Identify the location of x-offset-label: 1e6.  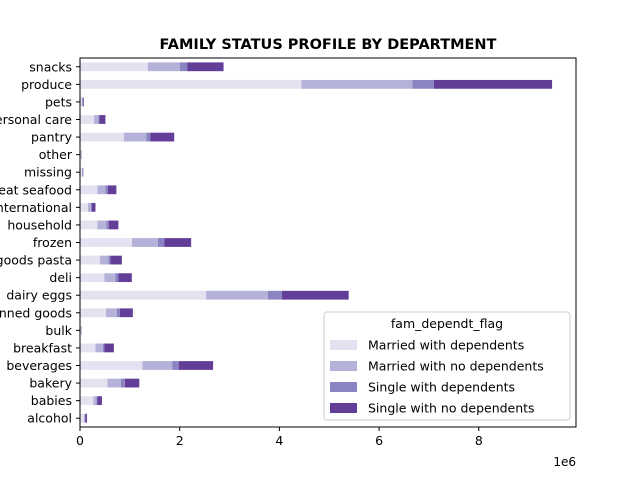
(564, 462).